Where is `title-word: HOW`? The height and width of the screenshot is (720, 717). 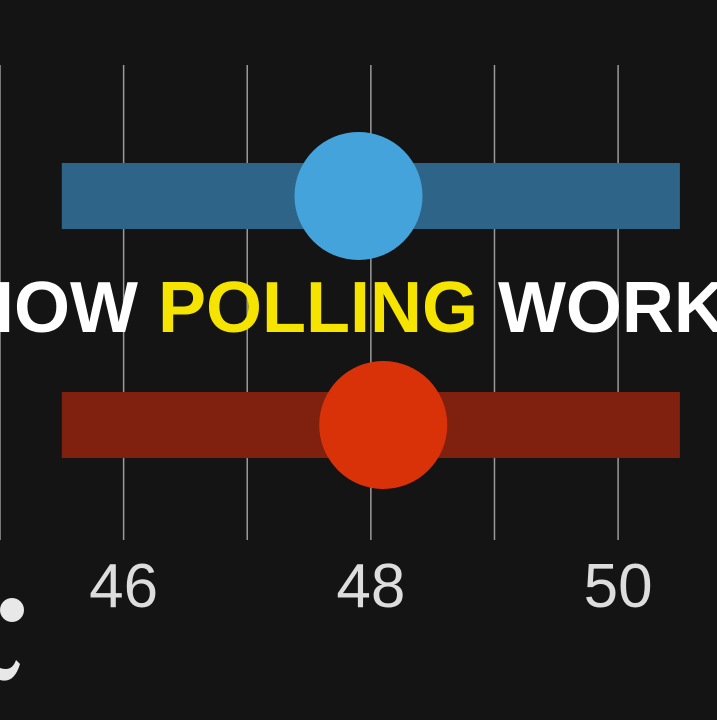
title-word: HOW is located at coordinates (69, 308).